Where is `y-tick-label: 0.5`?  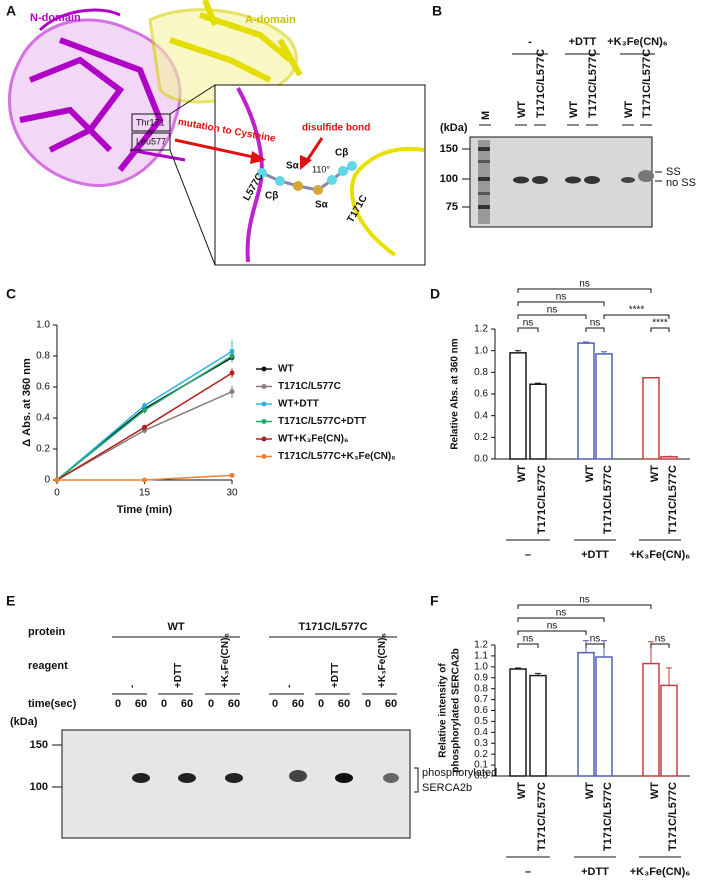 y-tick-label: 0.5 is located at coordinates (481, 721).